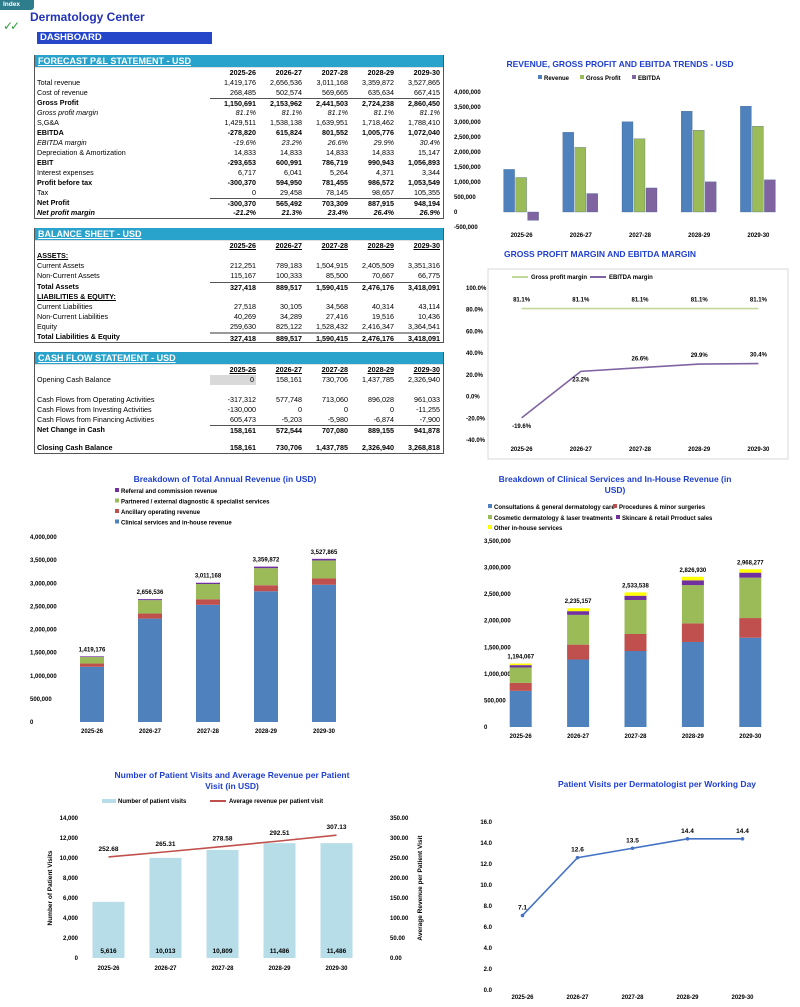 The height and width of the screenshot is (1007, 800). Describe the element at coordinates (693, 571) in the screenshot. I see `total-label: 2,826,930` at that location.